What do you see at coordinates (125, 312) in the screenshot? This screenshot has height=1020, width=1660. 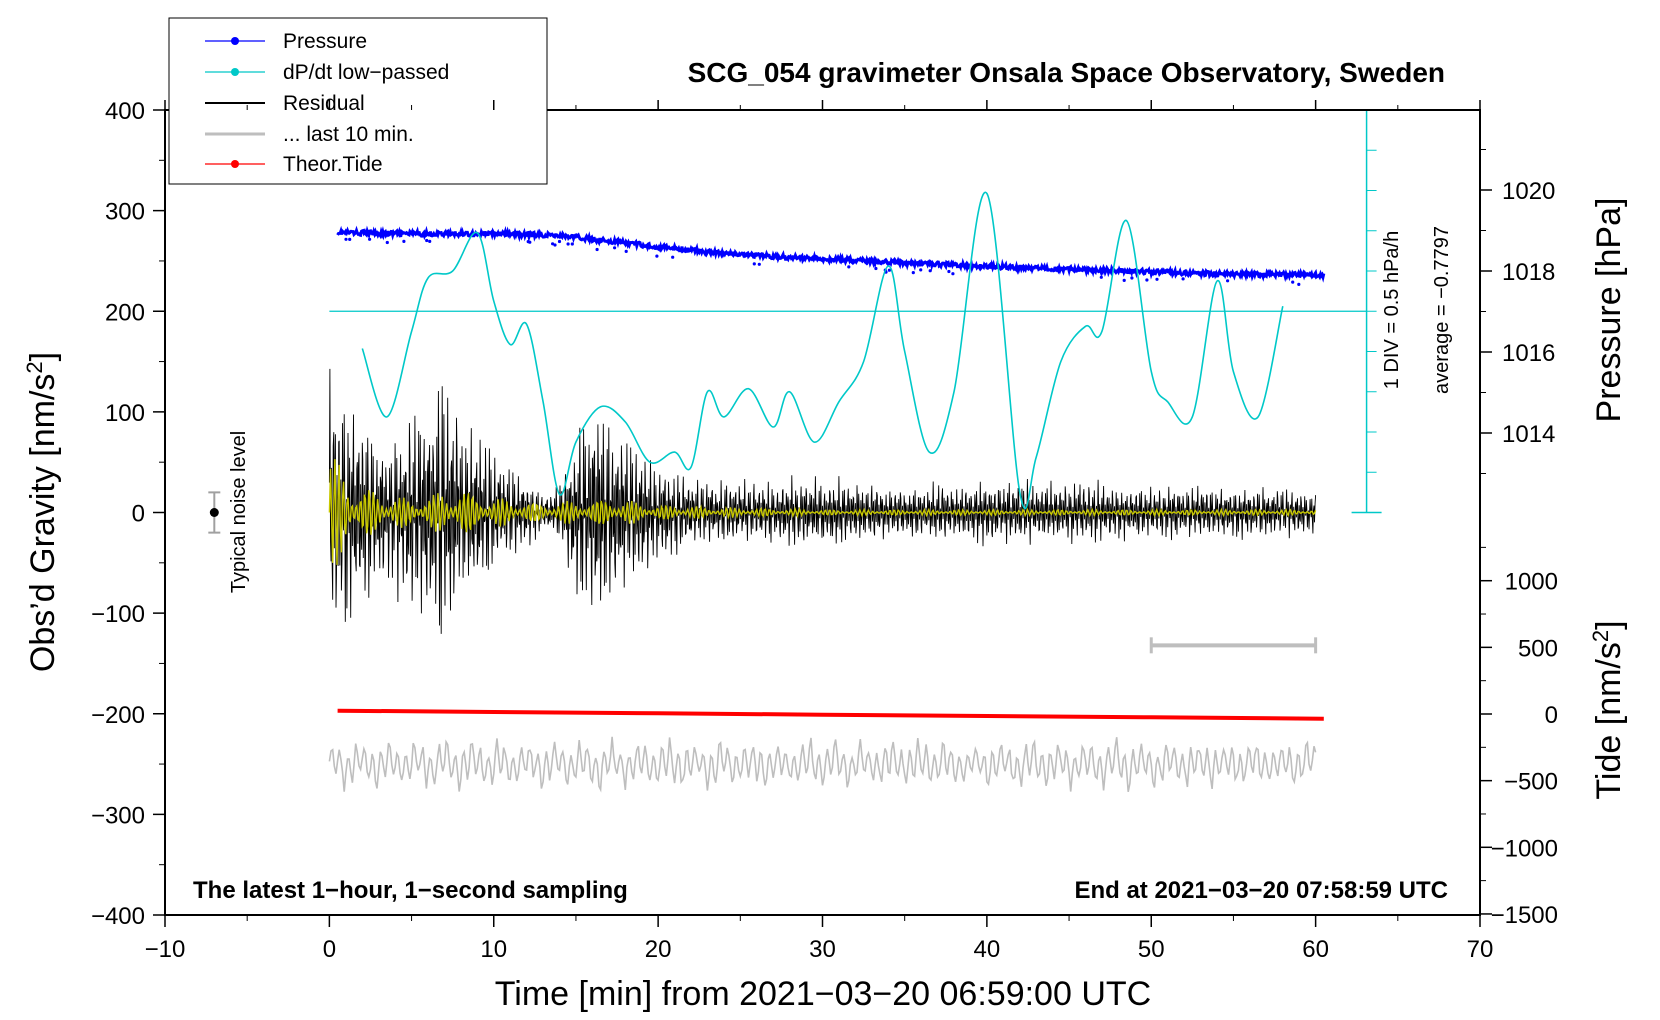 I see `y-left-tick-label: 200` at bounding box center [125, 312].